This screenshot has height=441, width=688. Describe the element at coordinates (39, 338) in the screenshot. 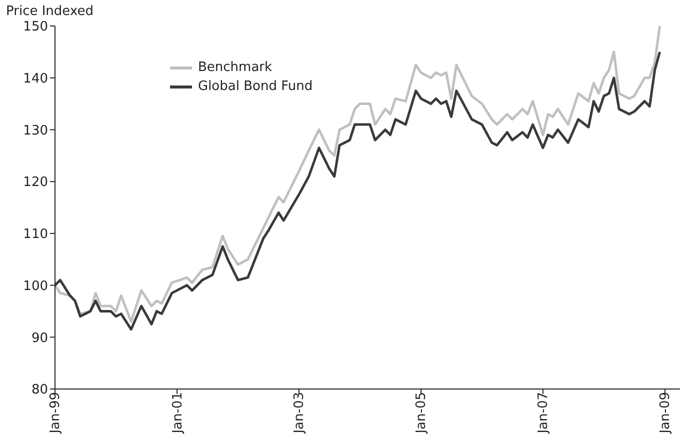

I see `y-tick-label: 90` at that location.